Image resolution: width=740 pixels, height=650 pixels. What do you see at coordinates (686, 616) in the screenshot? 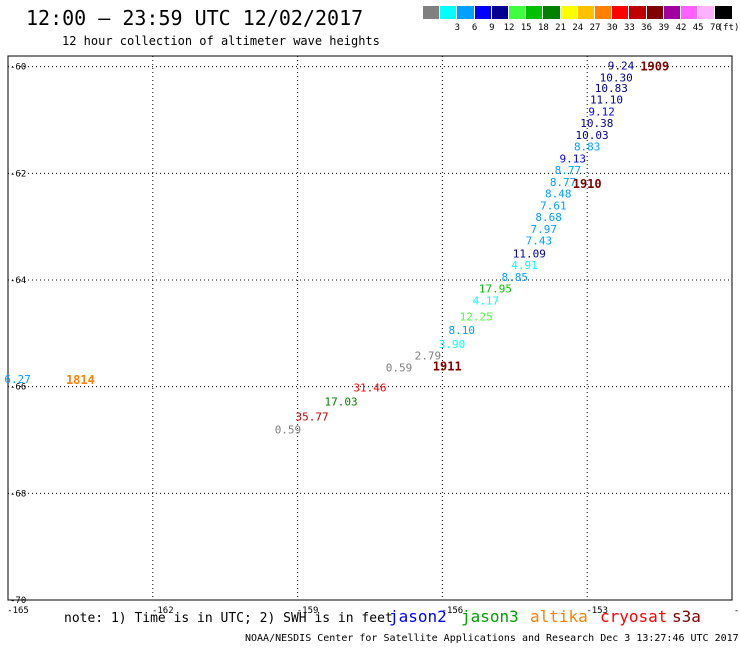
I see `satellite-legend-item: s3a` at bounding box center [686, 616].